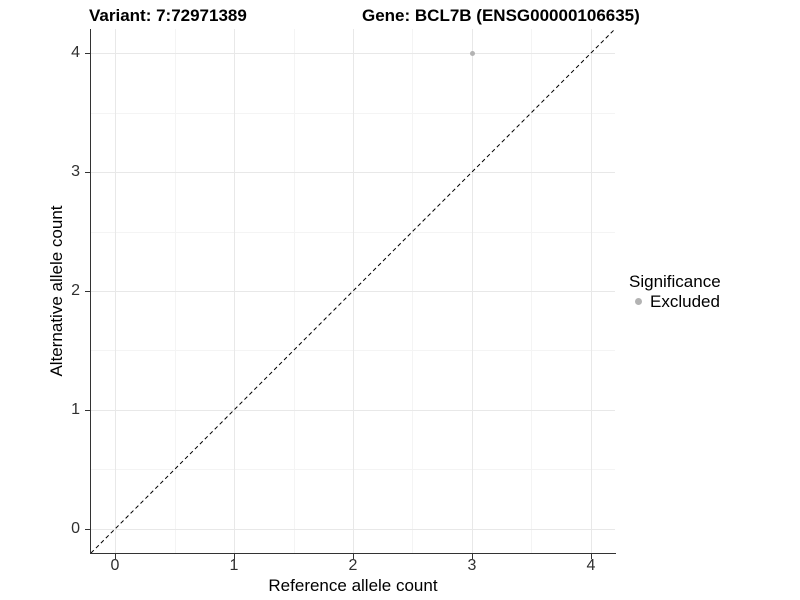 This screenshot has width=800, height=600. I want to click on y-tick-label: 1, so click(75, 409).